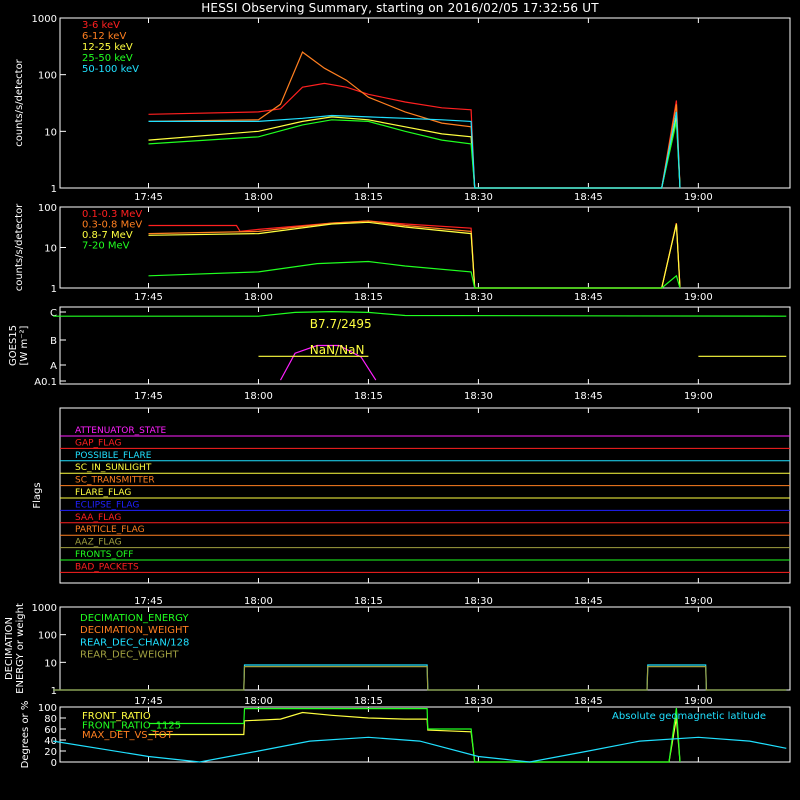 This screenshot has height=800, width=800. What do you see at coordinates (131, 726) in the screenshot?
I see `legend-entry: FRONT_RATIO_1125` at bounding box center [131, 726].